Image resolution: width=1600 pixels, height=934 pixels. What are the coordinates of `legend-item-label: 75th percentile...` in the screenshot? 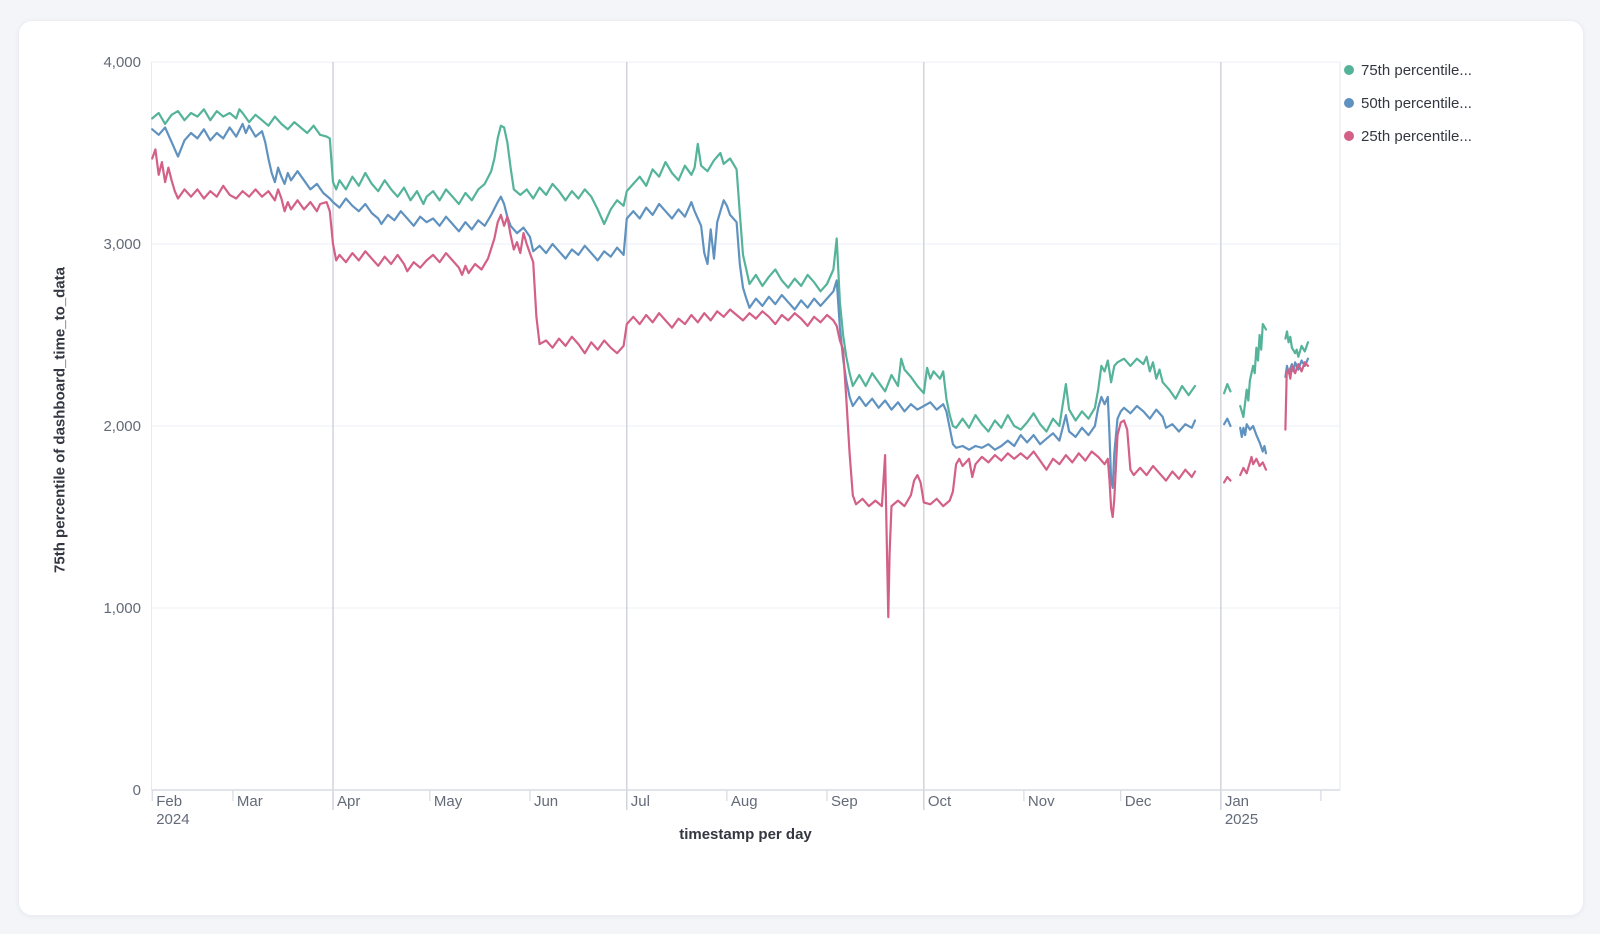 It's located at (1416, 70).